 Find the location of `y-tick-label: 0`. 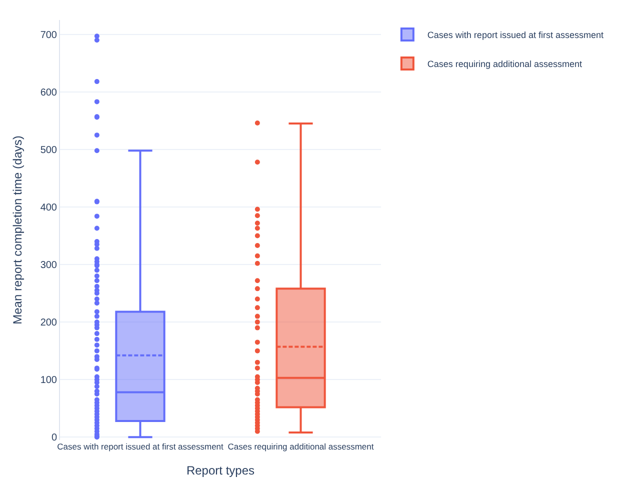

y-tick-label: 0 is located at coordinates (54, 438).